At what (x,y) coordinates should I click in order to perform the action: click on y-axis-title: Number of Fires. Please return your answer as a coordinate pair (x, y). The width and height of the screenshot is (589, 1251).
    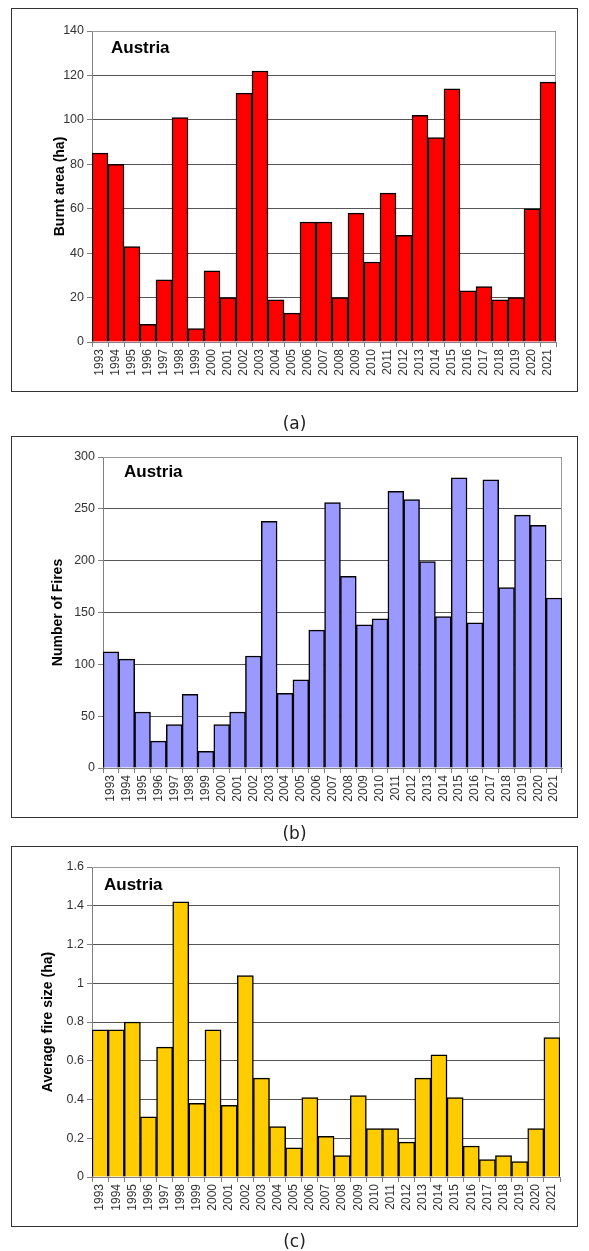
    Looking at the image, I should click on (56, 612).